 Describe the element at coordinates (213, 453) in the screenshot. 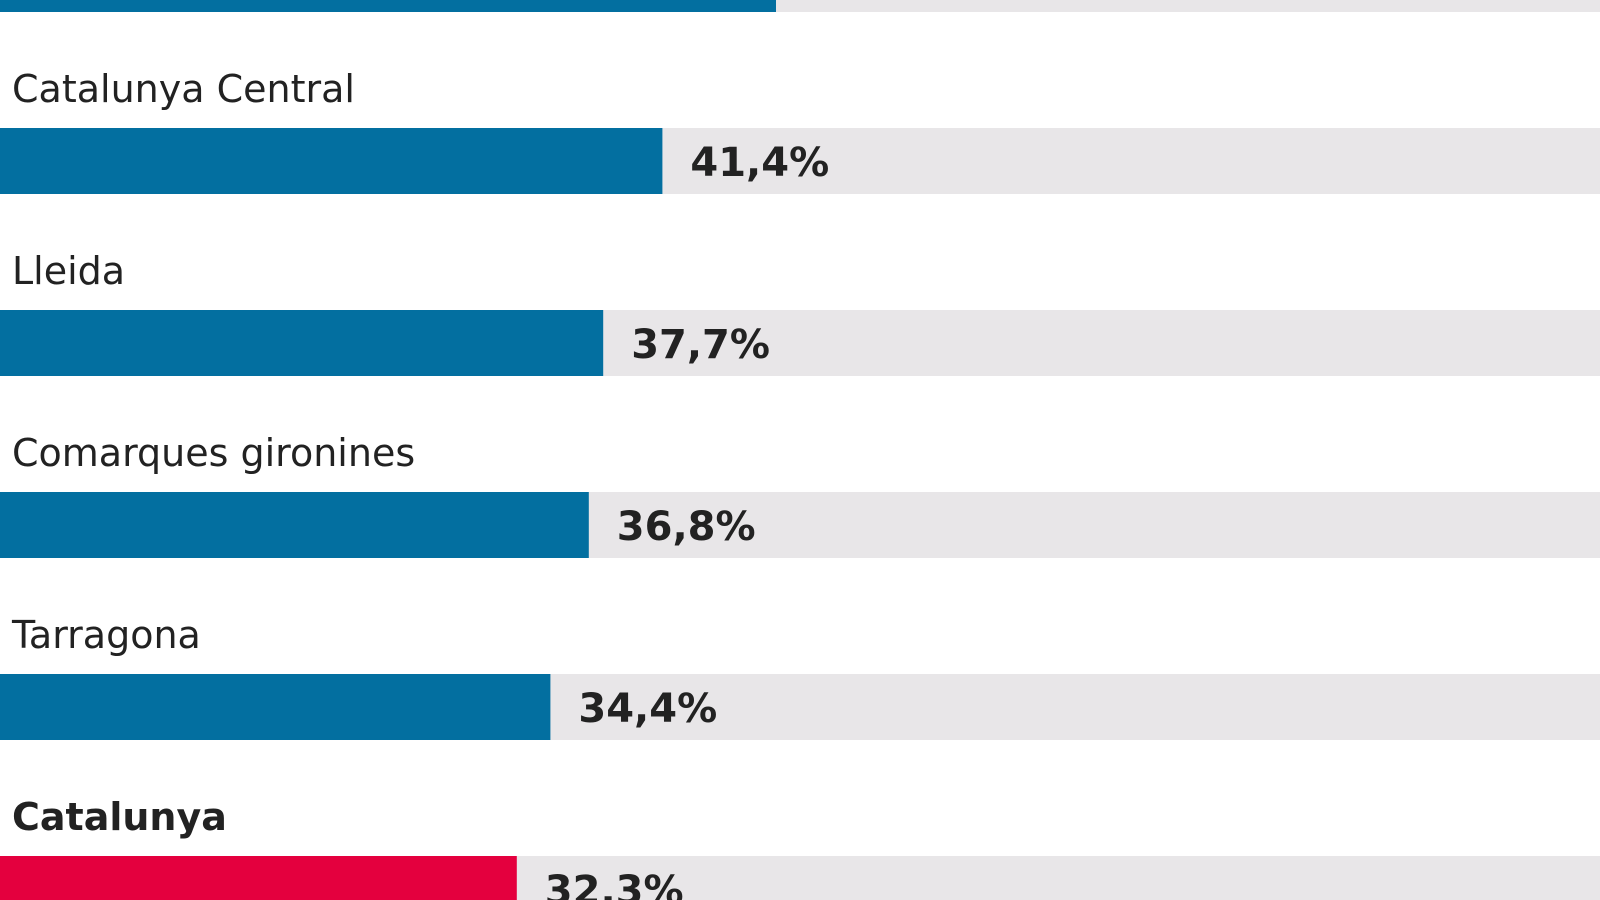

I see `category-label: Comarques gironines` at that location.